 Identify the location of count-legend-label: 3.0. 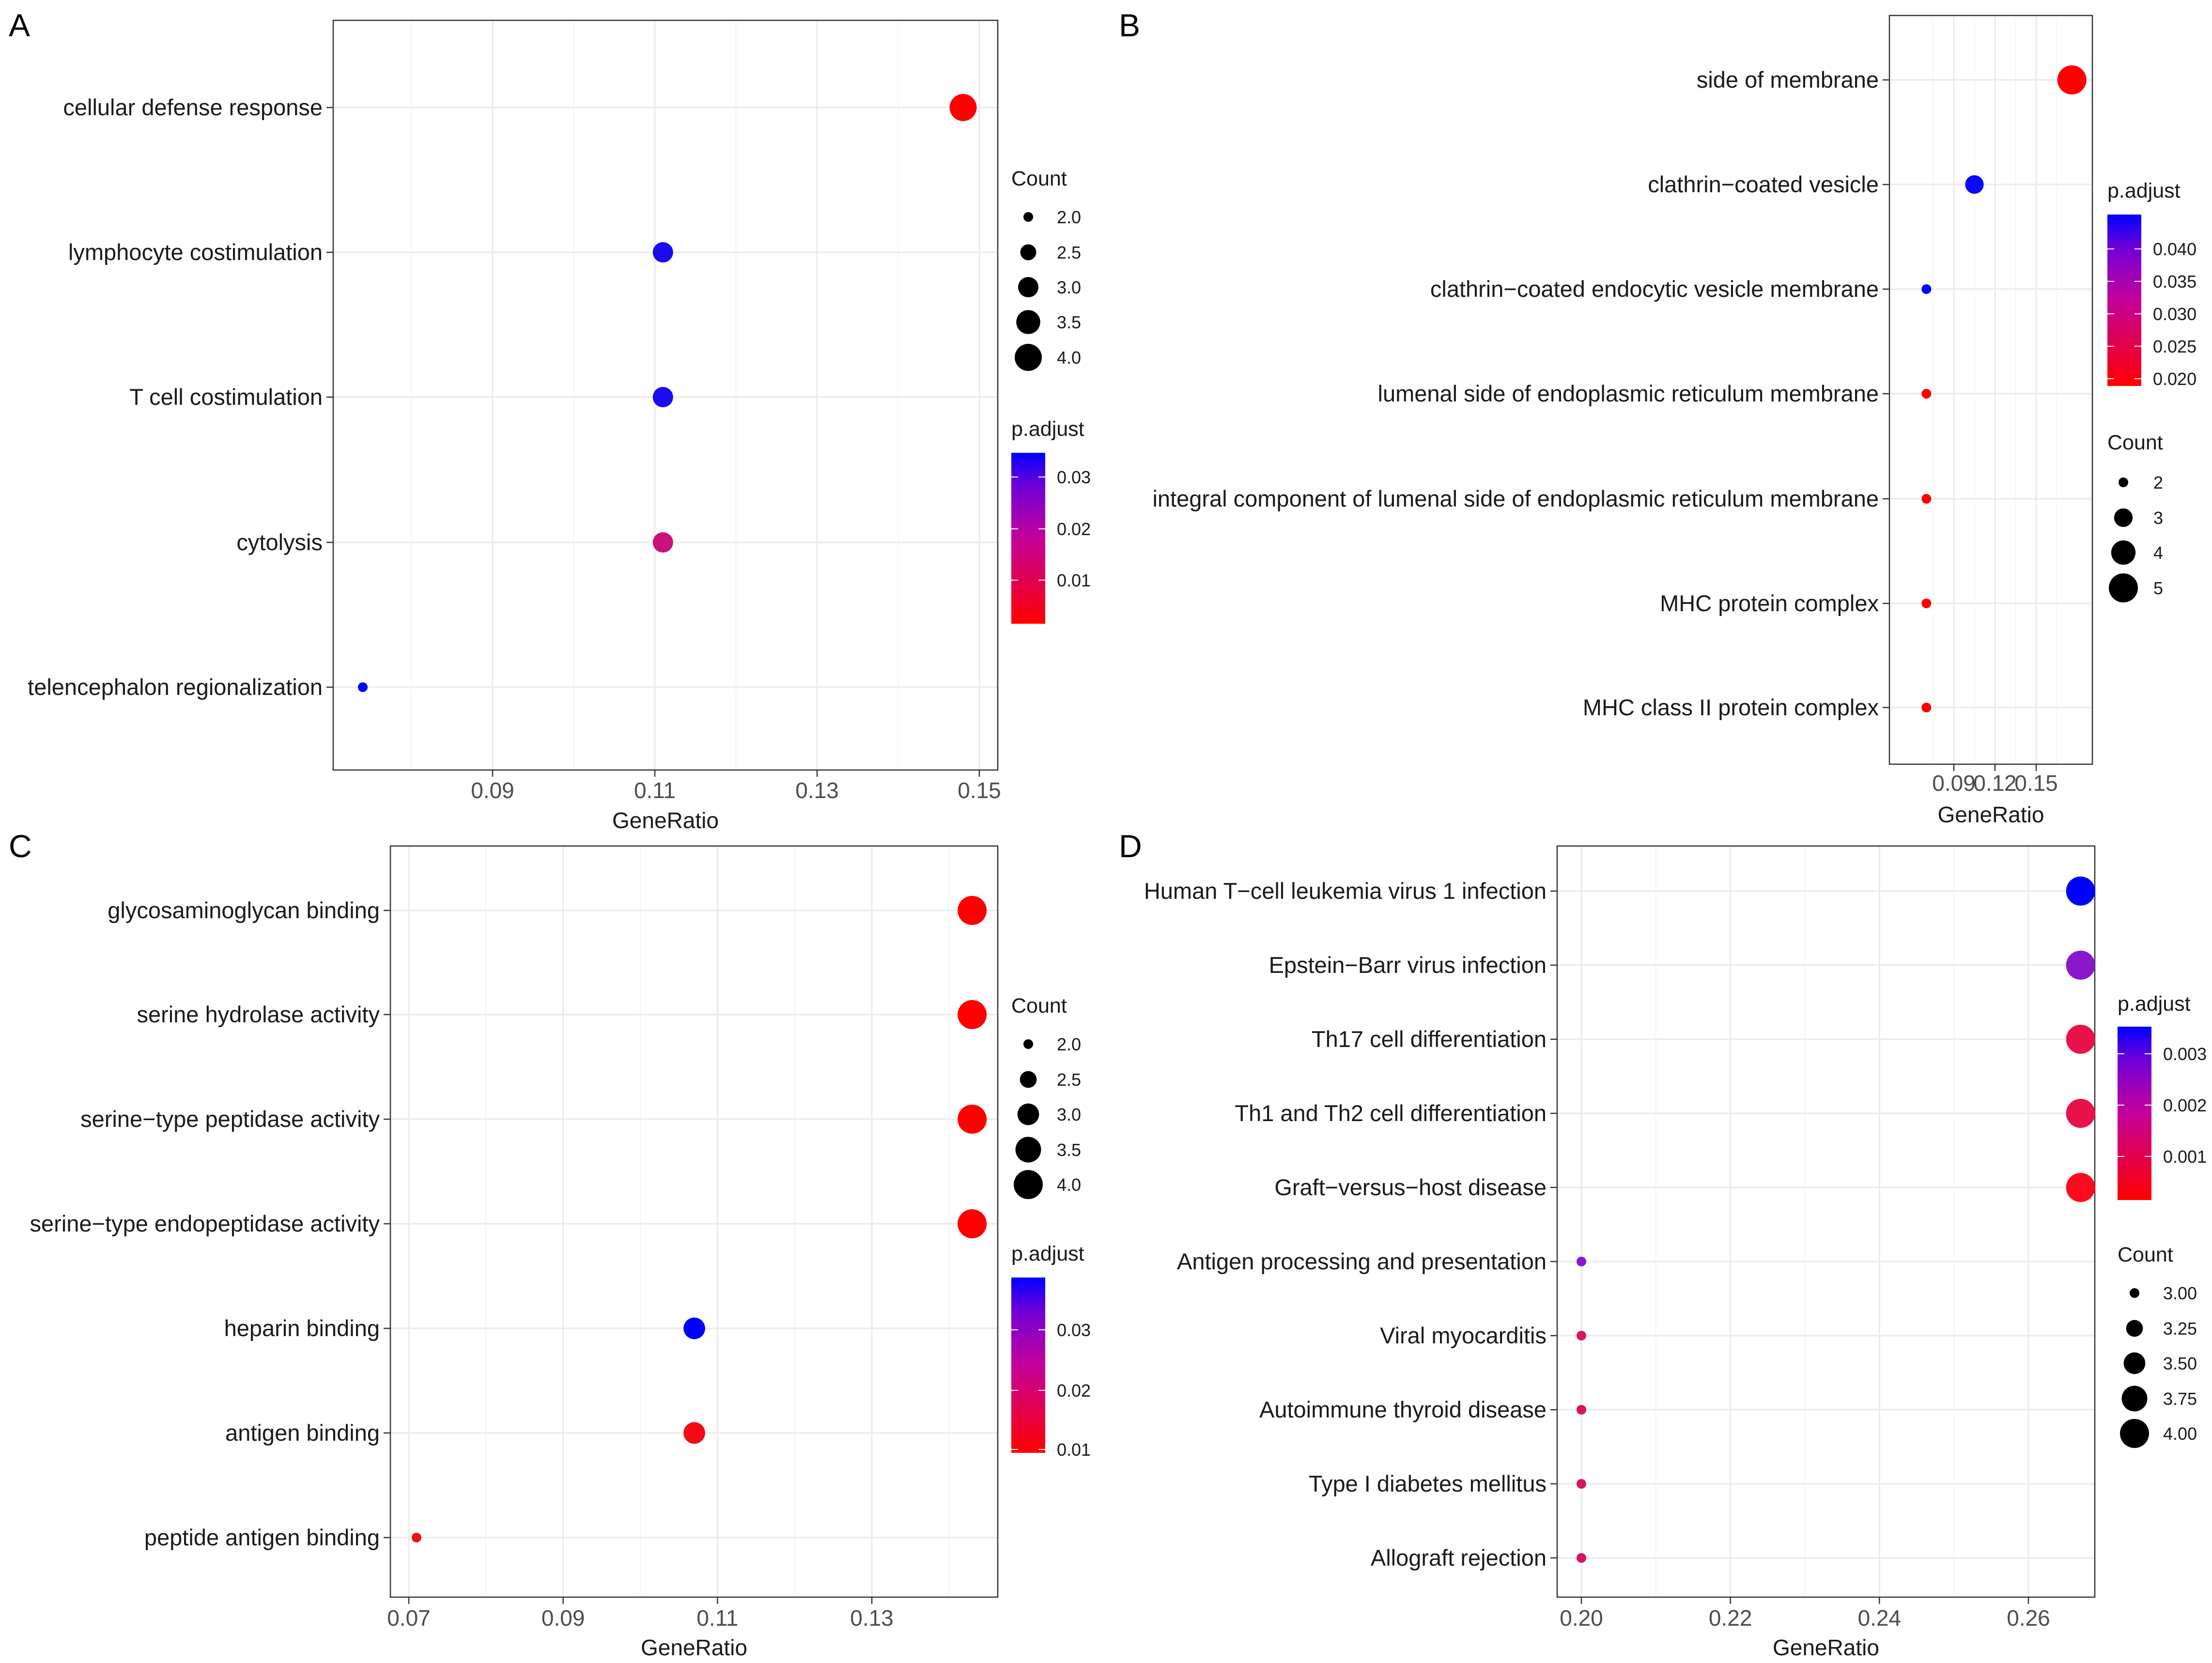
(1069, 287).